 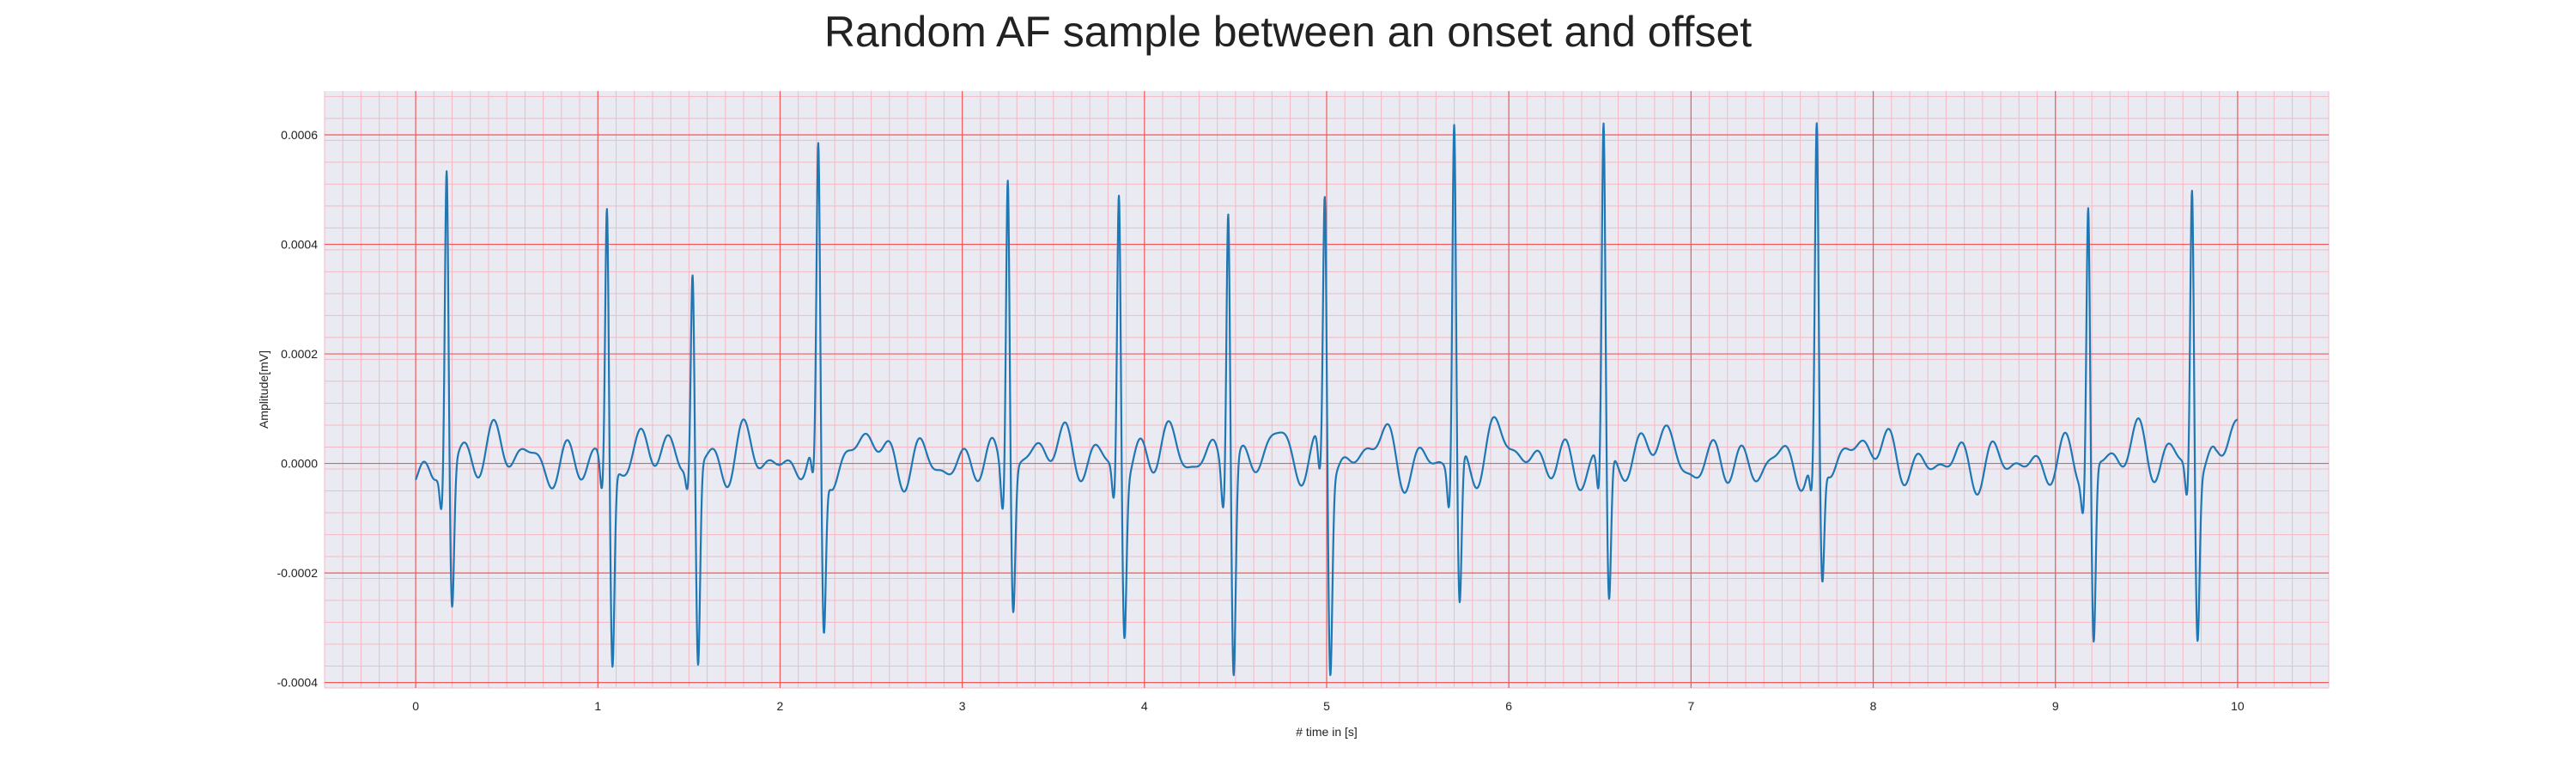 I want to click on y-tick-labels: -0.0004 -0.0002 0.0000 0.0002 0.0004 0.0006, so click(x=298, y=409).